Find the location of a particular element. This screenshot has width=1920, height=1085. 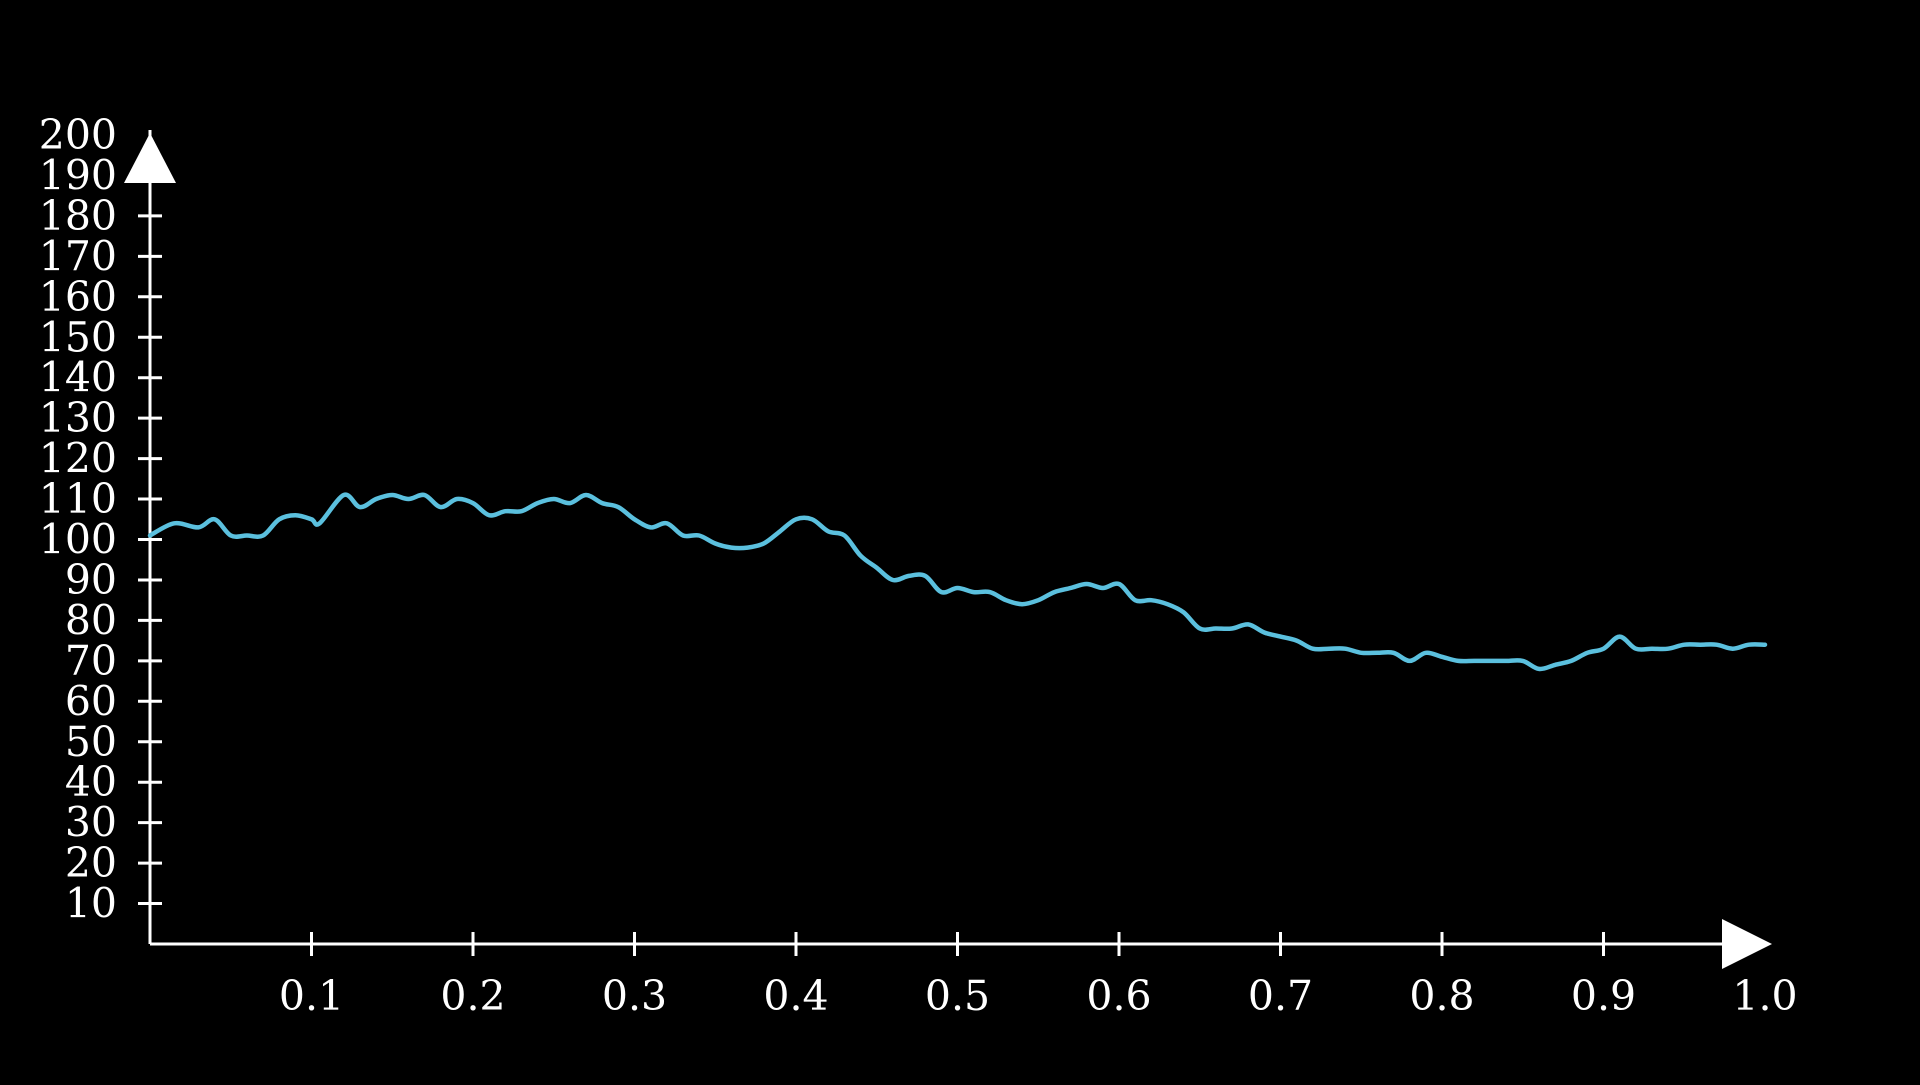

x-tick-label: 0.4 is located at coordinates (795, 996).